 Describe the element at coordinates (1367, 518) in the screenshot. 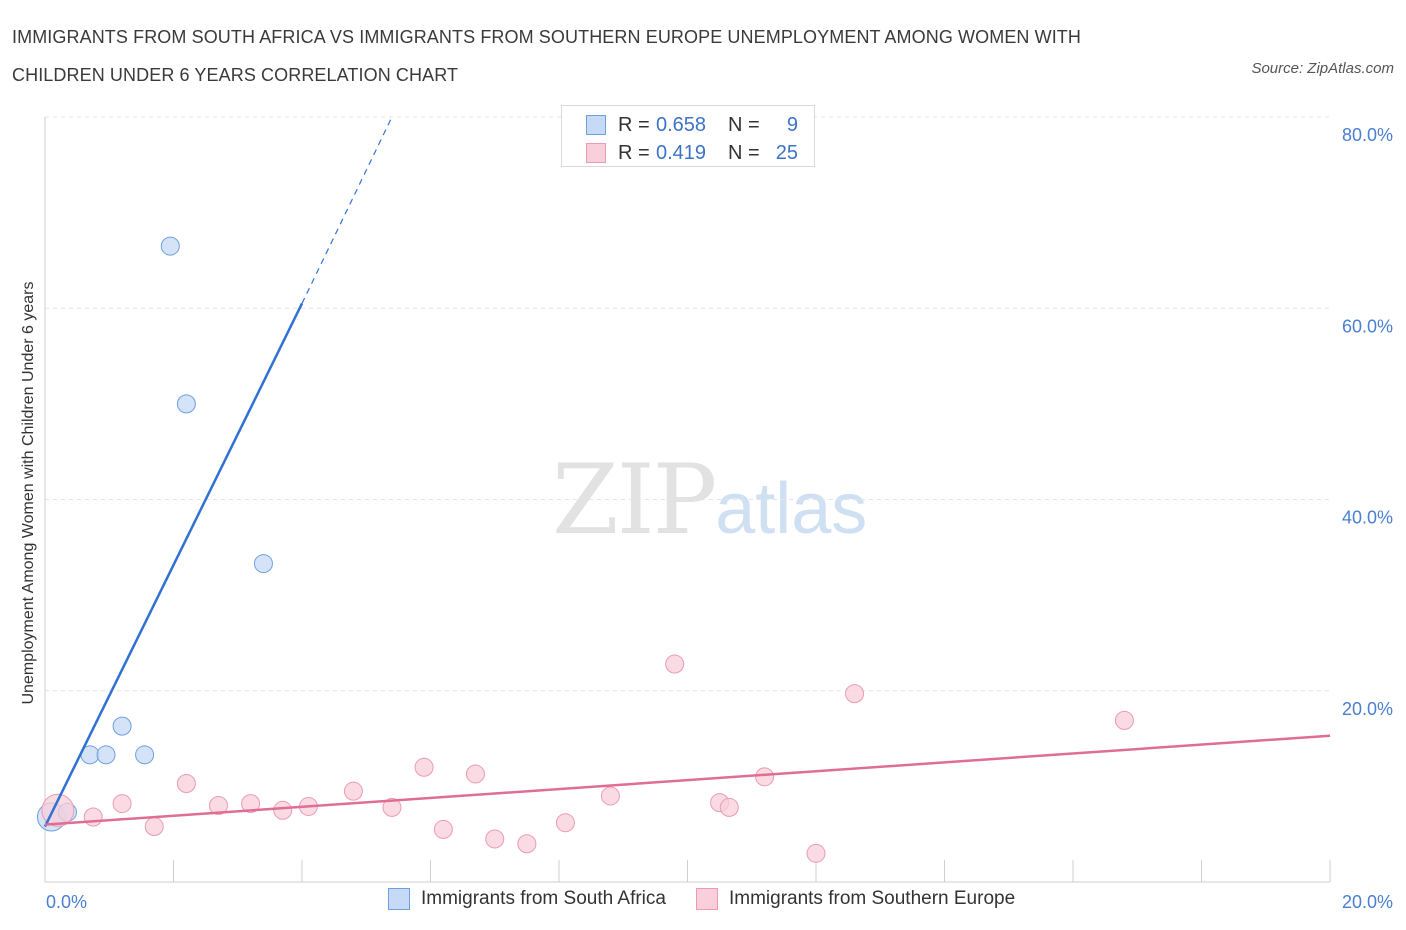

I see `y-tick-label: 40.0%` at that location.